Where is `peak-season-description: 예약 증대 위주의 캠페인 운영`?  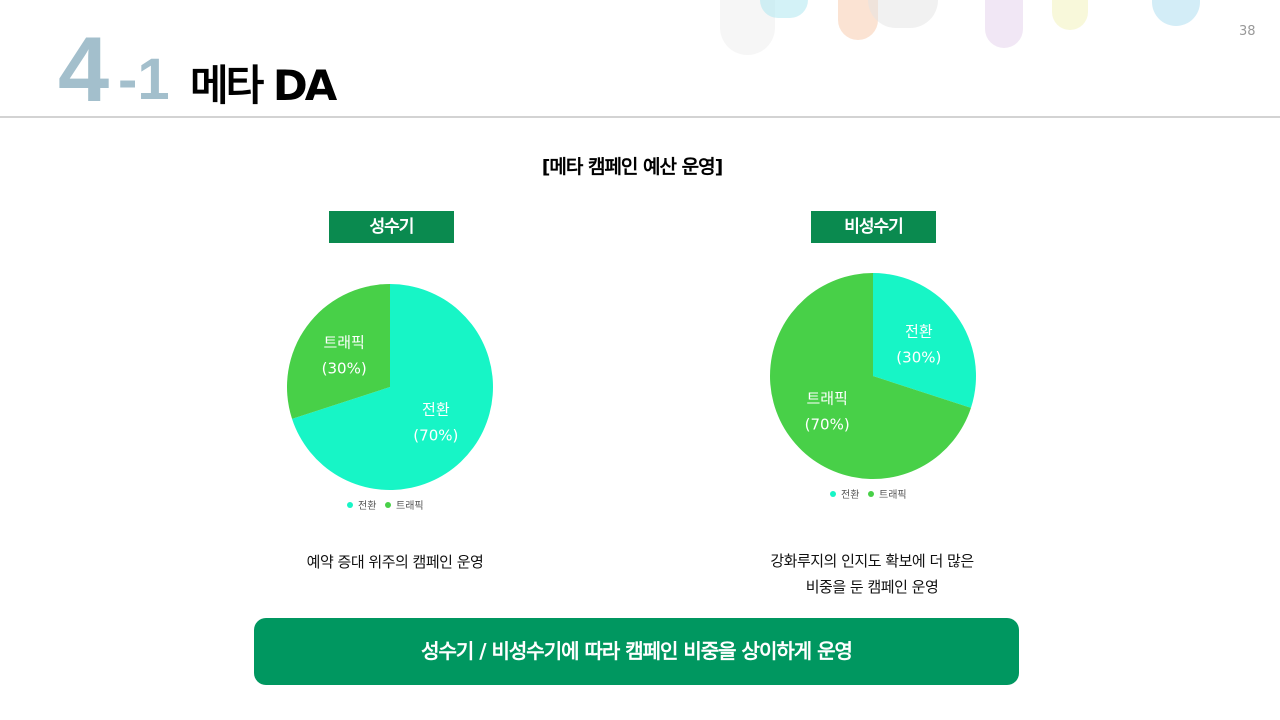
peak-season-description: 예약 증대 위주의 캠페인 운영 is located at coordinates (395, 562).